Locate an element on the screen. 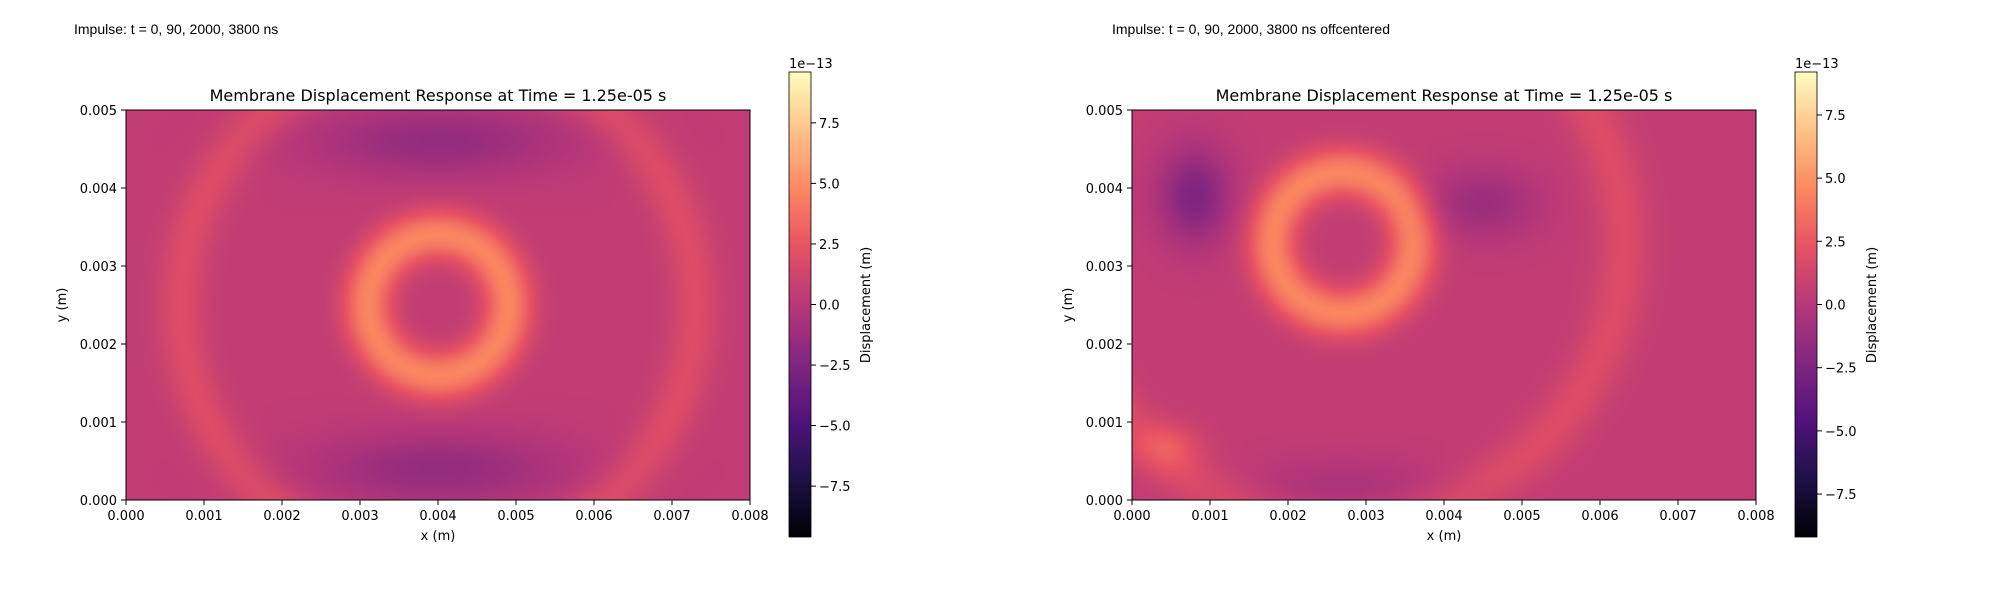  y-ticks-right: 0.000 0.001 0.002 0.003 0.004 0.005 is located at coordinates (1109, 306).